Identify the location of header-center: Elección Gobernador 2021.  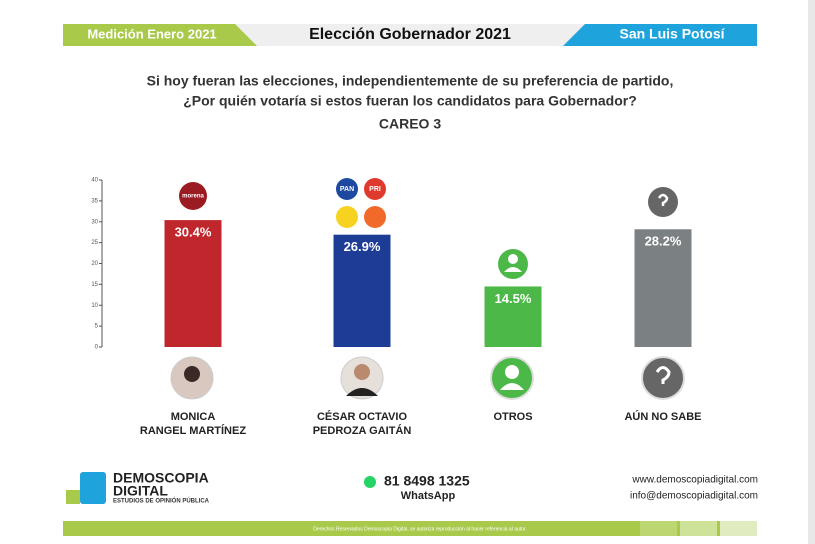
(410, 34).